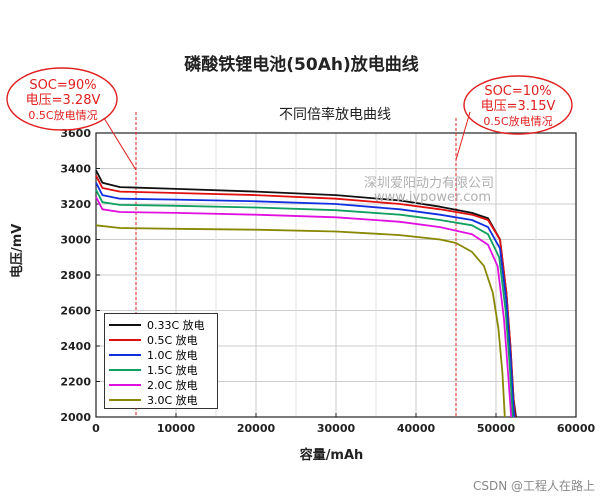 The width and height of the screenshot is (603, 500). What do you see at coordinates (75, 169) in the screenshot?
I see `y-tick-label-7: 3400` at bounding box center [75, 169].